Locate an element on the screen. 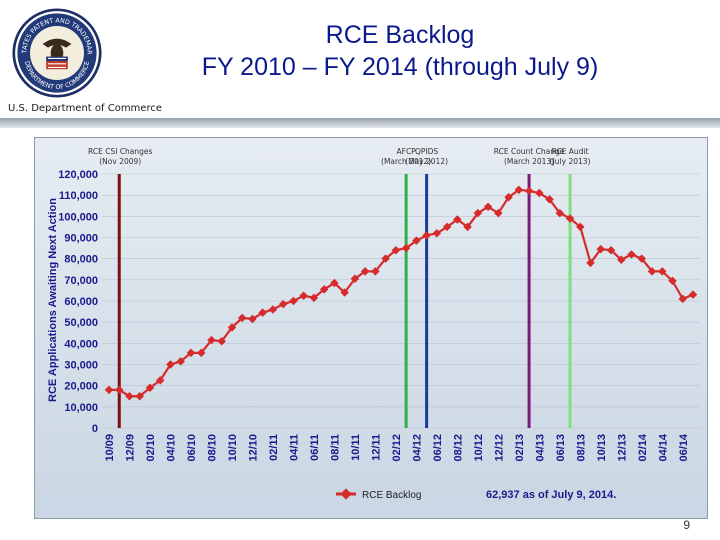  x-tick-label: 06/11 is located at coordinates (315, 447).